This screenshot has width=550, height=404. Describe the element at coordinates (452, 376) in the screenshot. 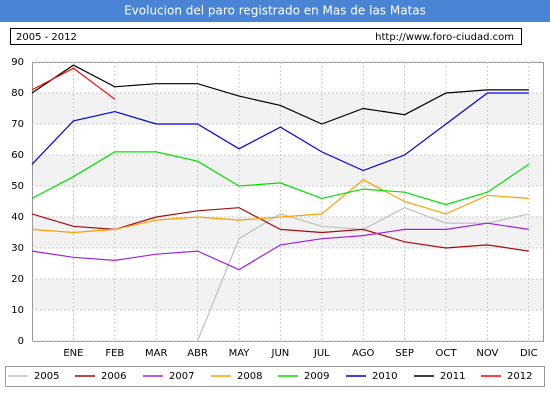

I see `legend-label: 2011` at that location.